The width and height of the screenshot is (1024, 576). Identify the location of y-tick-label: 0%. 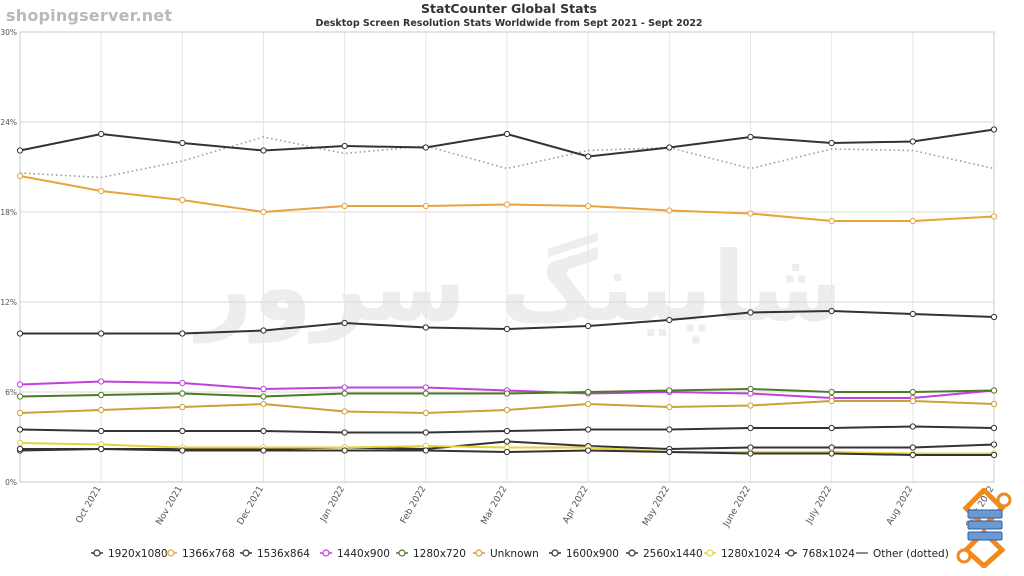
(11, 482).